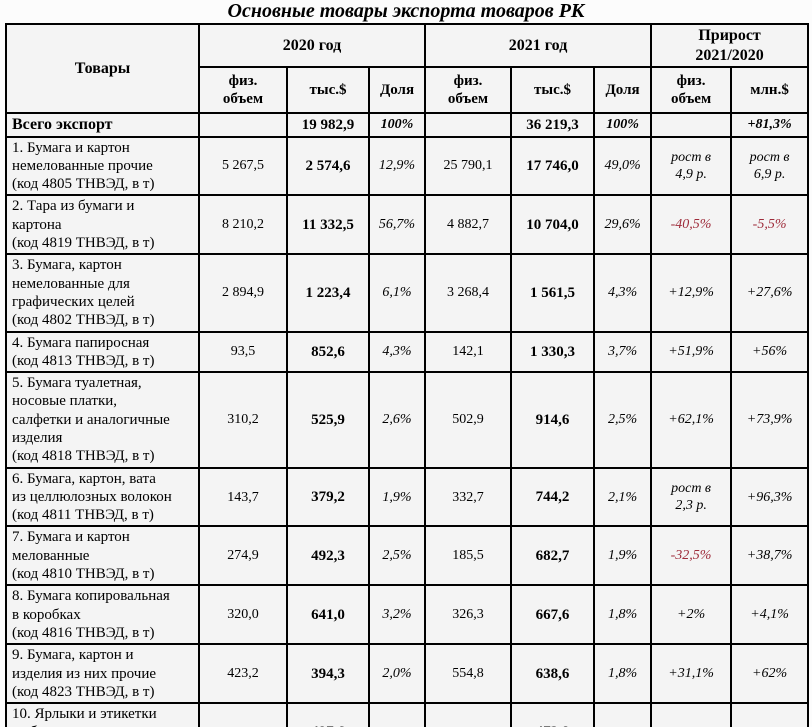 This screenshot has width=812, height=727. Describe the element at coordinates (623, 90) in the screenshot. I see `subheader-share-2021: Доля` at that location.